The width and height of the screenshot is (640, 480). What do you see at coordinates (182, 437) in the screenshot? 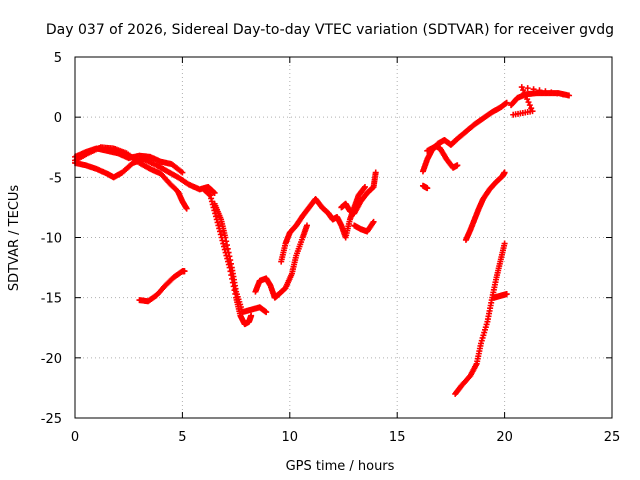
I see `x-tick-label: 5` at bounding box center [182, 437].